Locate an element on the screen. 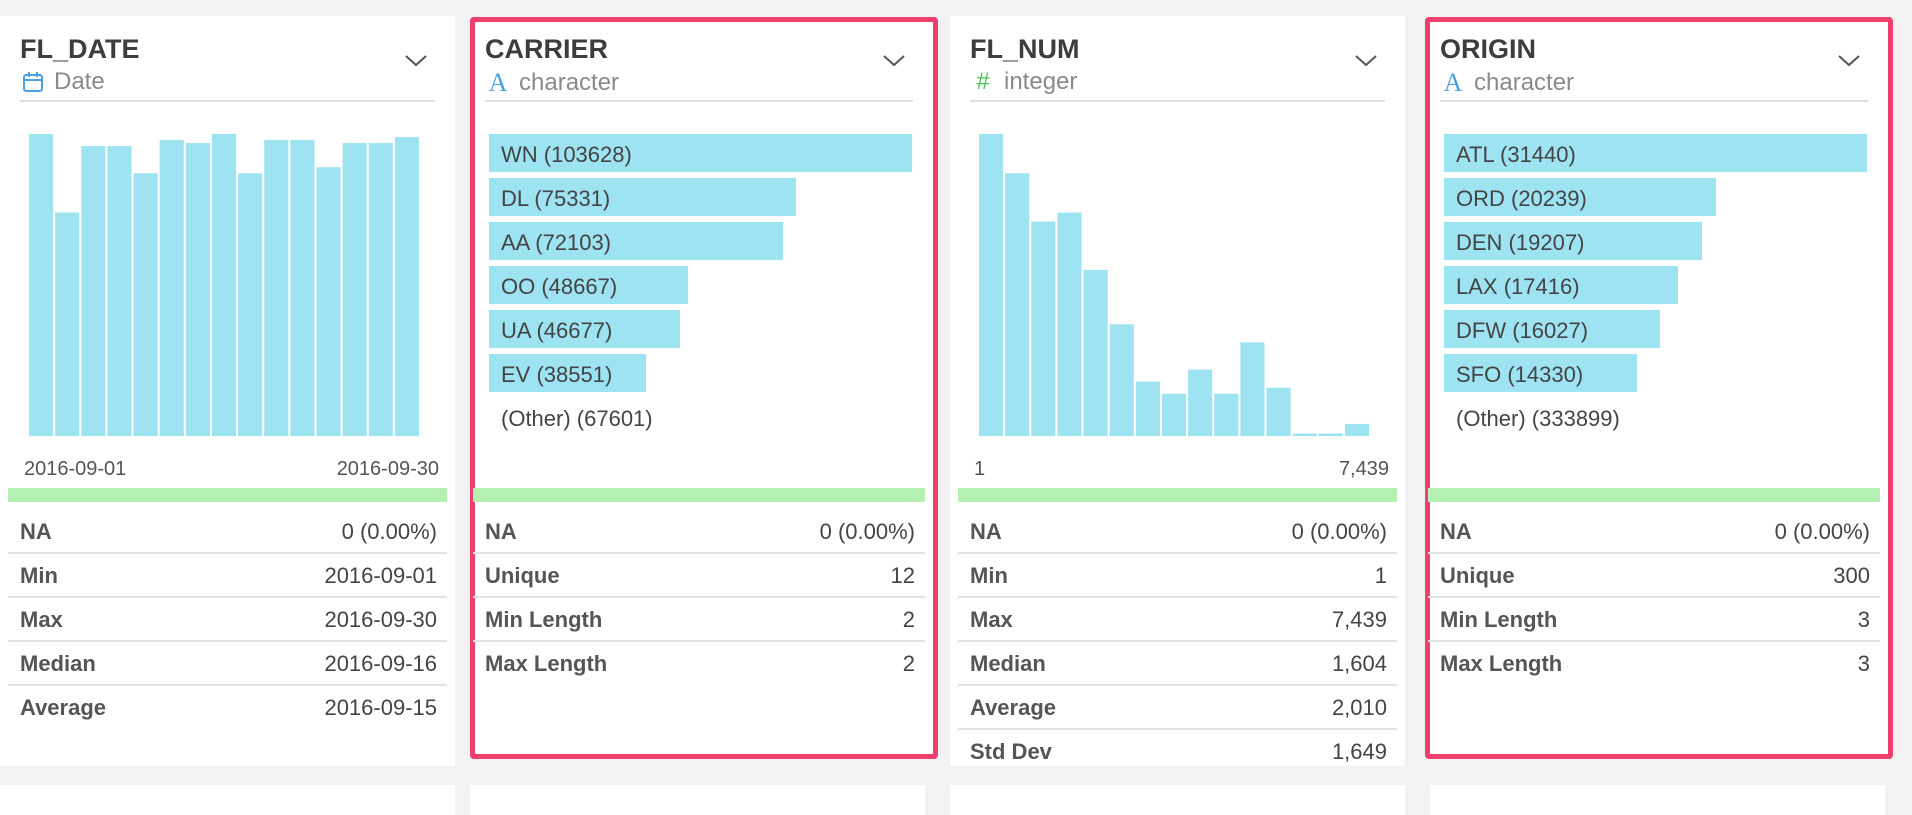 Image resolution: width=1912 pixels, height=815 pixels. top-value-row: OO (48667) is located at coordinates (700, 285).